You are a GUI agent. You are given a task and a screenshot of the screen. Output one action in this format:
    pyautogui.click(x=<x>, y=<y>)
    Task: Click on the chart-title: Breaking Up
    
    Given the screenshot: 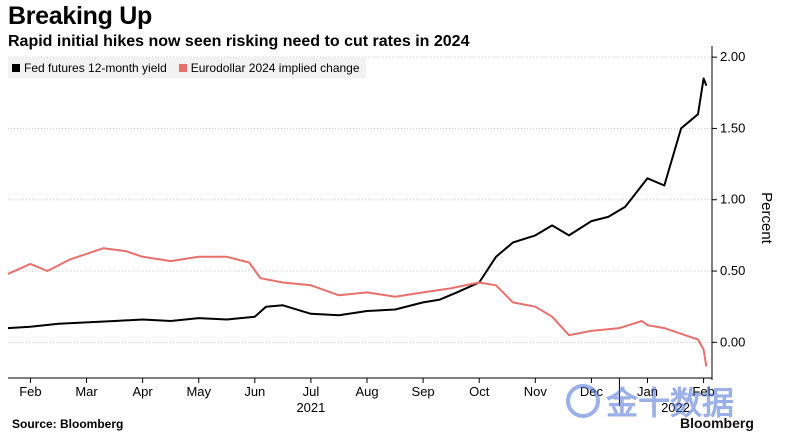 What is the action you would take?
    pyautogui.click(x=80, y=16)
    